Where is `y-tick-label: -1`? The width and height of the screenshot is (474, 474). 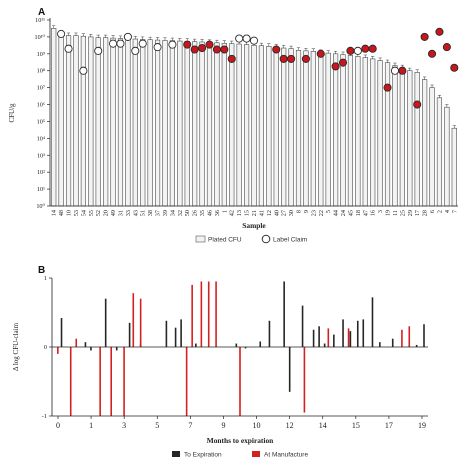
y-tick-label: -1 is located at coordinates (44, 416).